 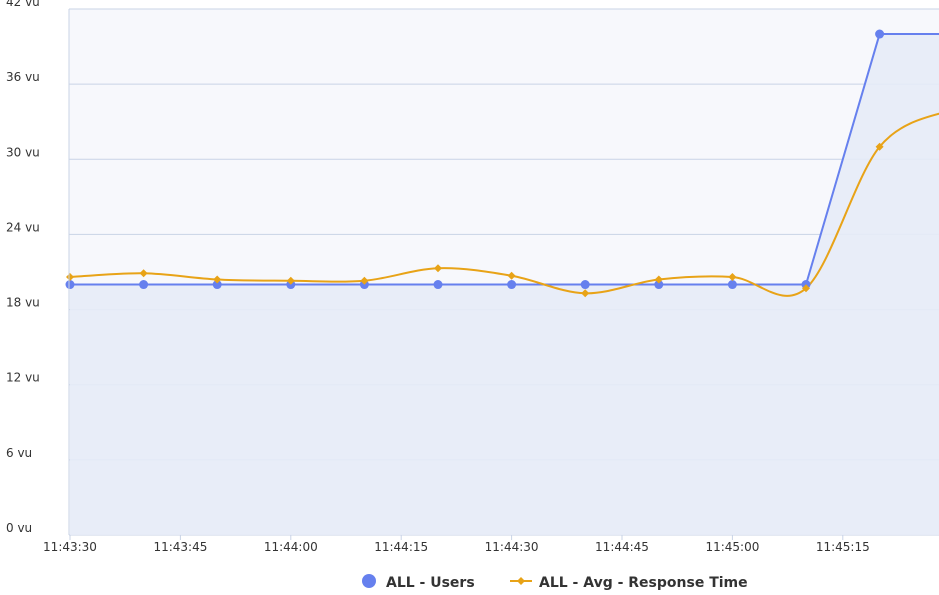 What do you see at coordinates (19, 453) in the screenshot?
I see `y-tick-label: 6 vu` at bounding box center [19, 453].